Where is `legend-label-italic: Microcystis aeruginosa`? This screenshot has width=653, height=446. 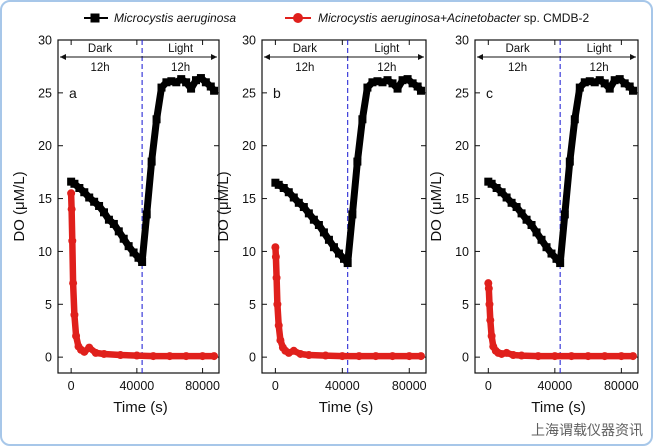
legend-label-italic: Microcystis aeruginosa is located at coordinates (175, 18).